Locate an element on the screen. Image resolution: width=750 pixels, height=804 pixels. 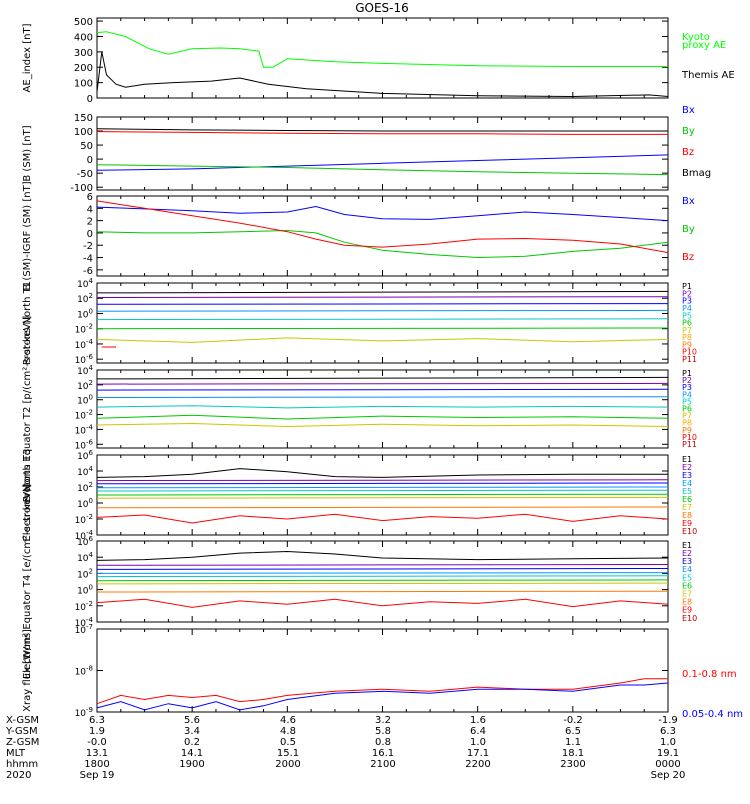
legend-entry: proxy AE is located at coordinates (704, 45).